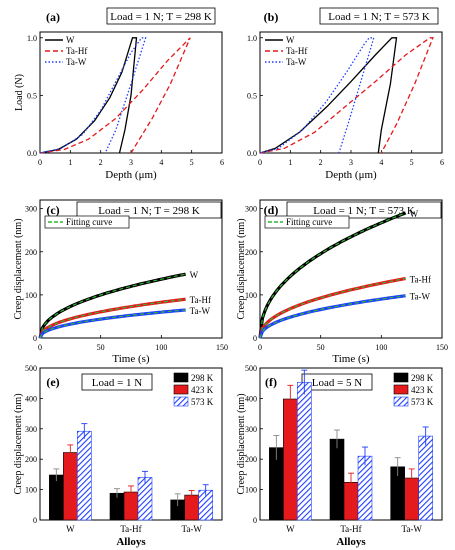 The width and height of the screenshot is (455, 550). What do you see at coordinates (101, 347) in the screenshot?
I see `x-tick-label: 50` at bounding box center [101, 347].